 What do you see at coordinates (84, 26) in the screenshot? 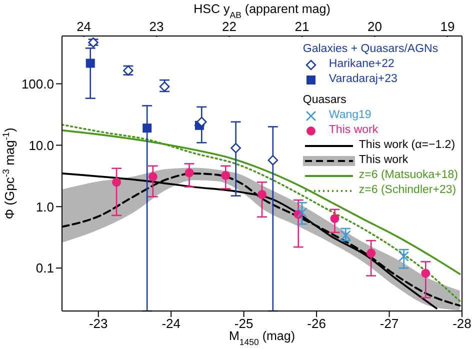
I see `x2-tick-label: 24` at bounding box center [84, 26].